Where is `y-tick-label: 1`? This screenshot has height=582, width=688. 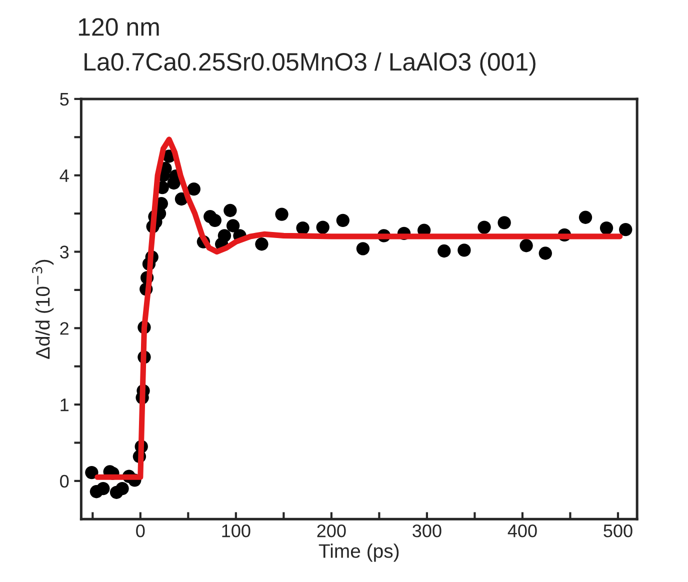
y-tick-label: 1 is located at coordinates (64, 405).